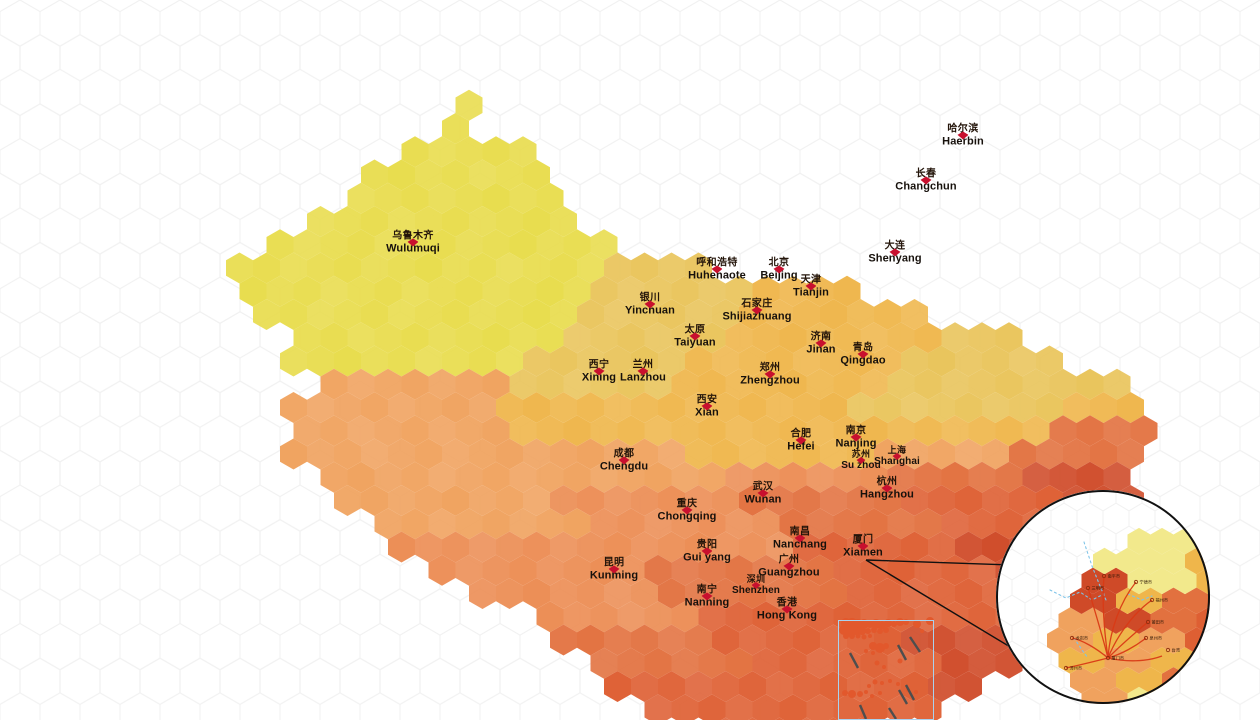 This screenshot has height=720, width=1260. What do you see at coordinates (862, 355) in the screenshot?
I see `city-label-qingdao: 青岛 Qingdao` at bounding box center [862, 355].